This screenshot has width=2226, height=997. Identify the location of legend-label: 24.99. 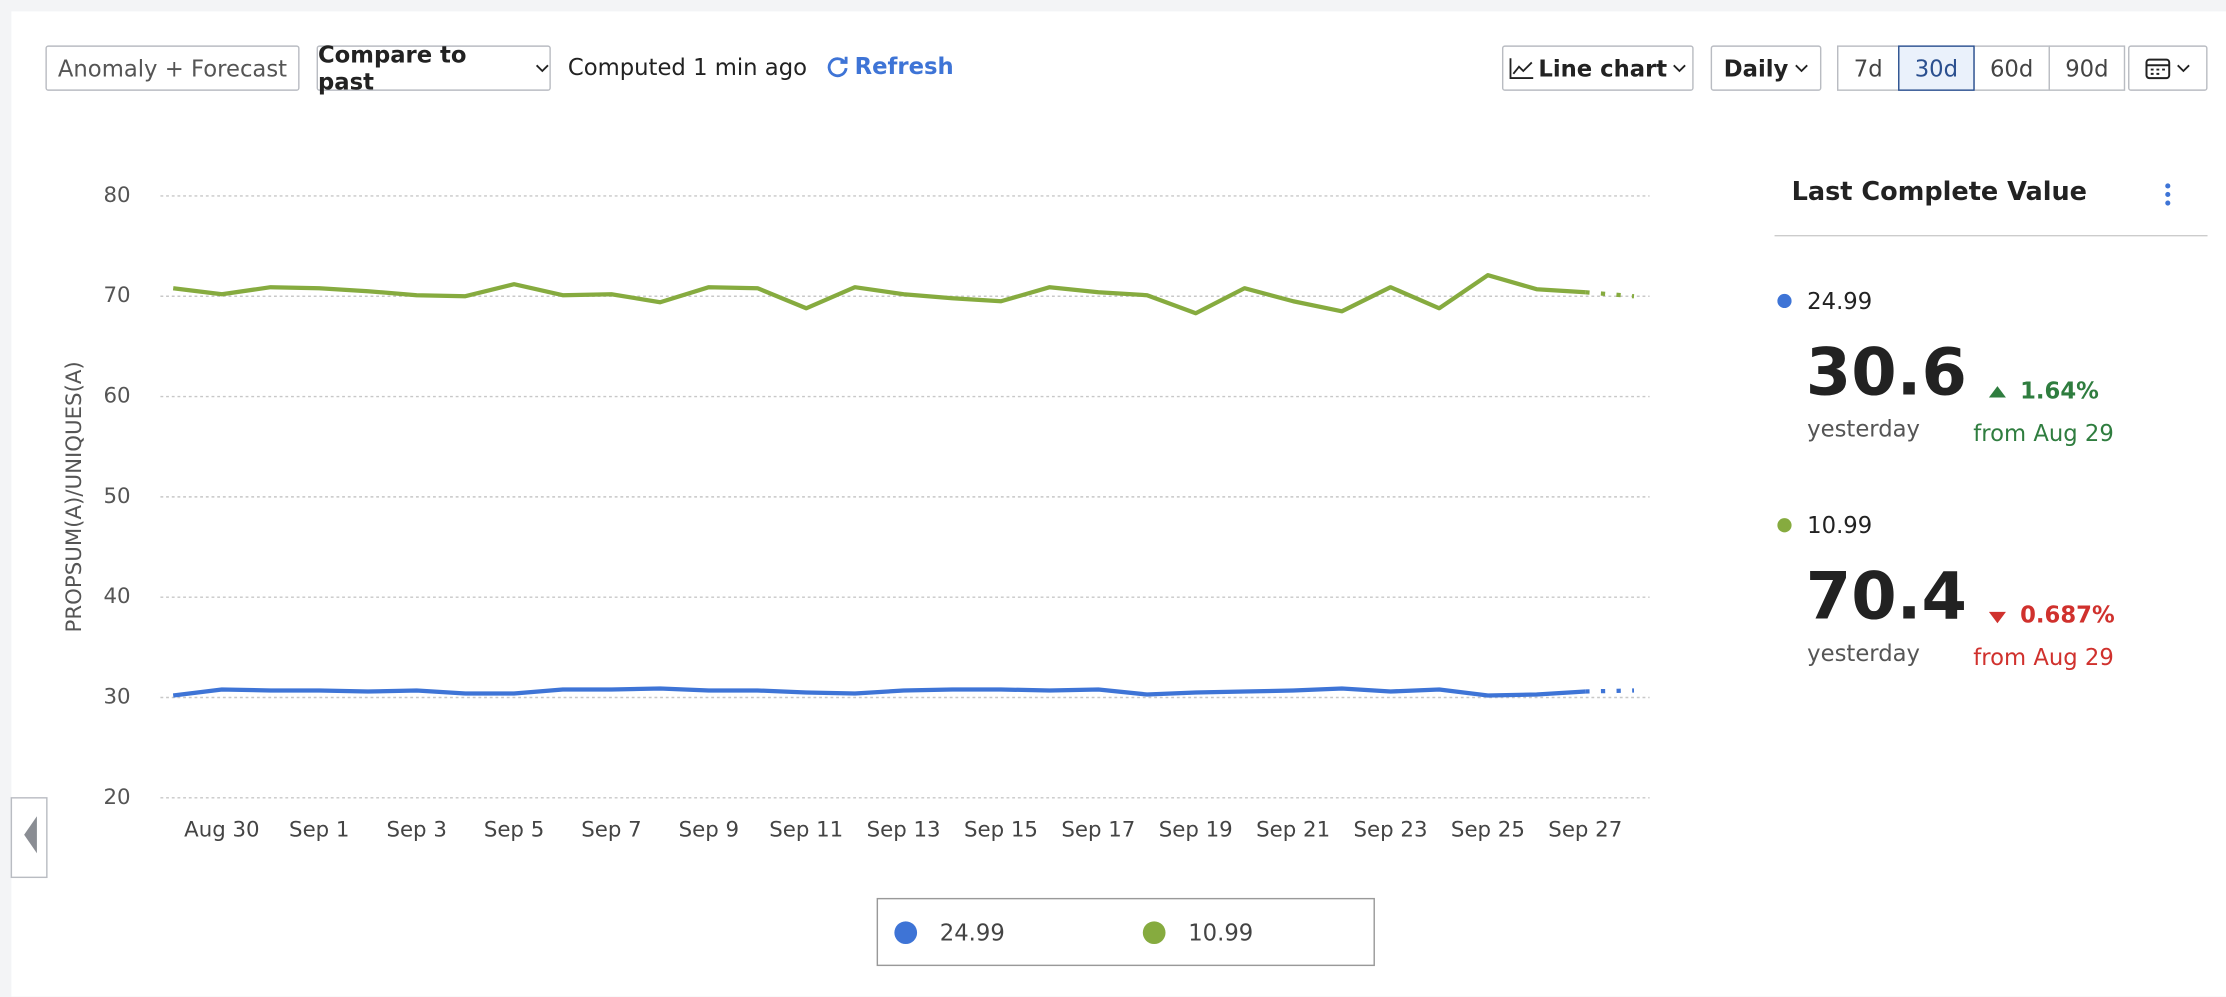
(972, 934).